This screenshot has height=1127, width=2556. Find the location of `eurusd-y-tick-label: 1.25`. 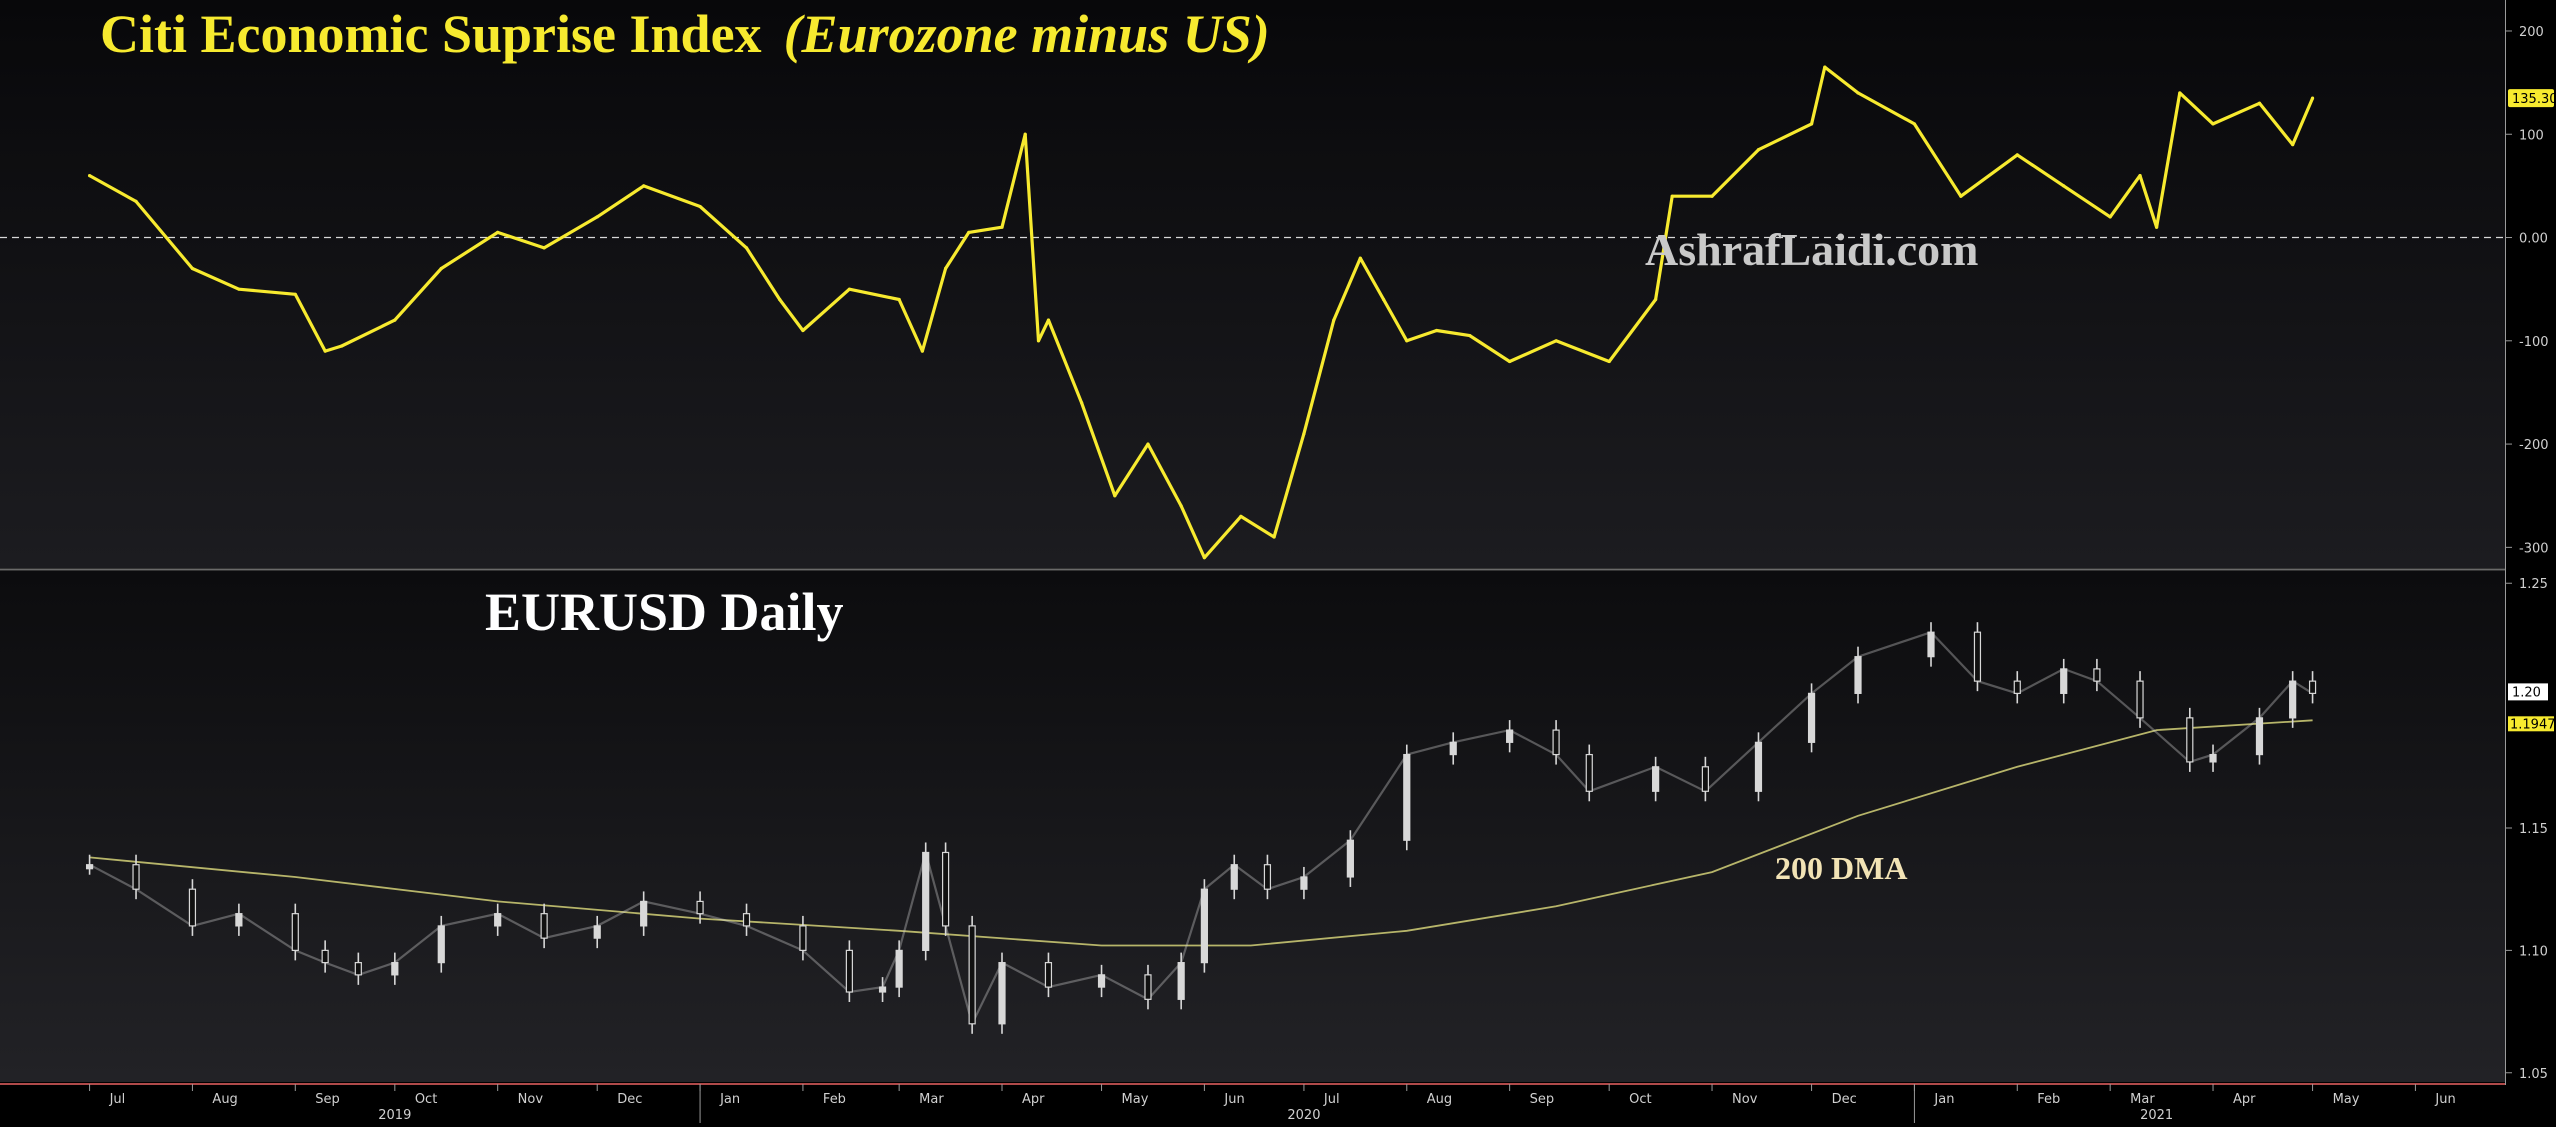

eurusd-y-tick-label: 1.25 is located at coordinates (2533, 584).